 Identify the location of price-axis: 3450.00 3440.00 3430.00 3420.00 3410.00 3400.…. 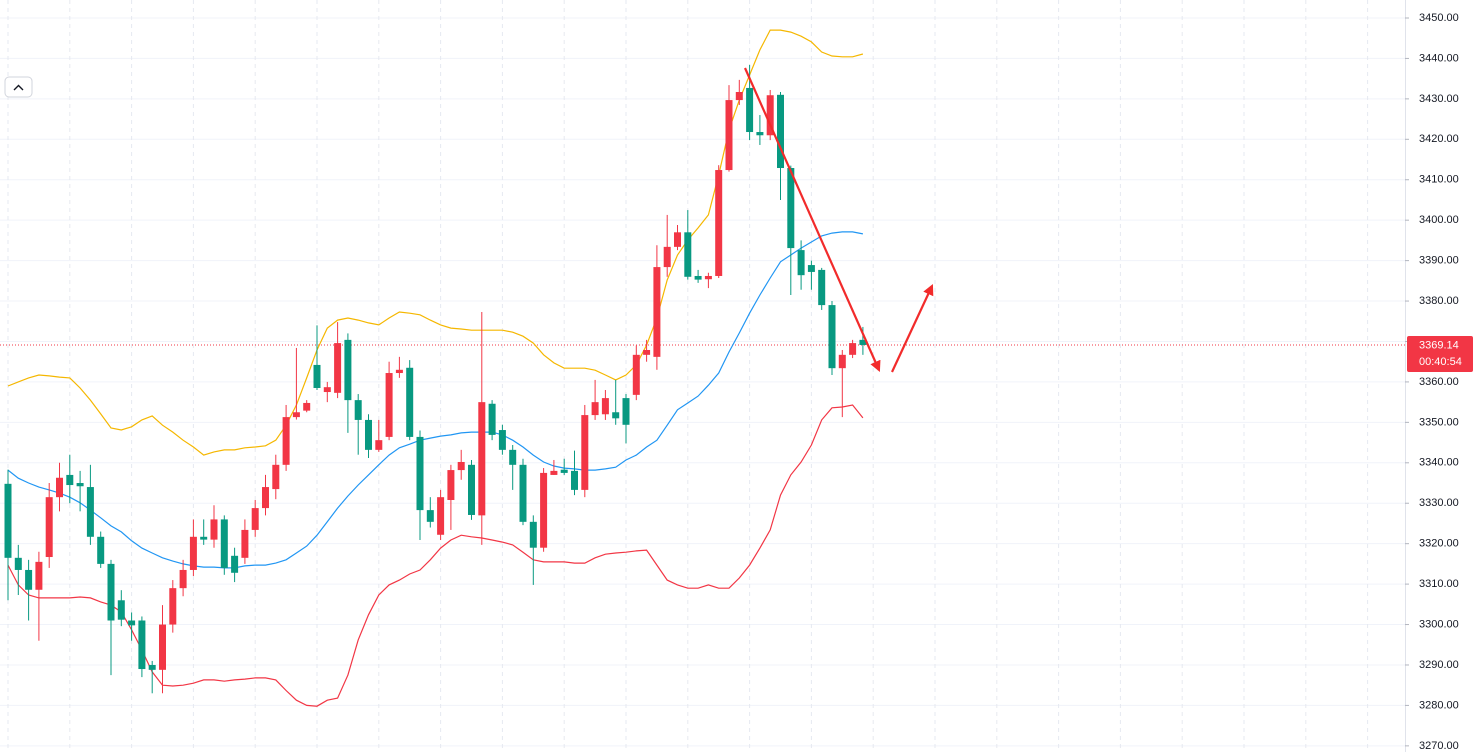
(1439, 382).